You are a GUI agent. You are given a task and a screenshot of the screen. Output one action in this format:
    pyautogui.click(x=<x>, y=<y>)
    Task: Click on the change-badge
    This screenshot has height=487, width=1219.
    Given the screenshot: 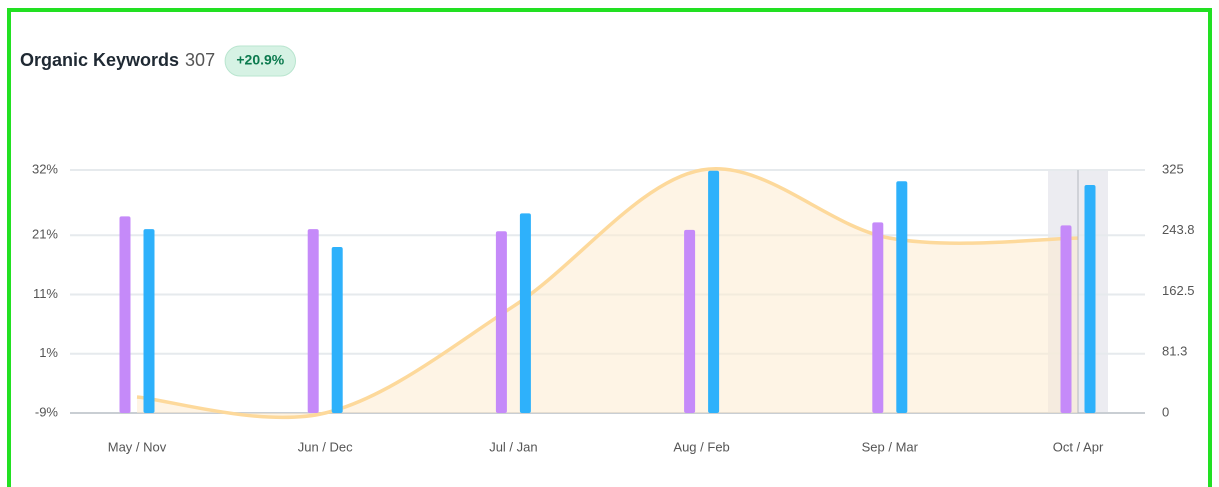 What is the action you would take?
    pyautogui.click(x=260, y=61)
    